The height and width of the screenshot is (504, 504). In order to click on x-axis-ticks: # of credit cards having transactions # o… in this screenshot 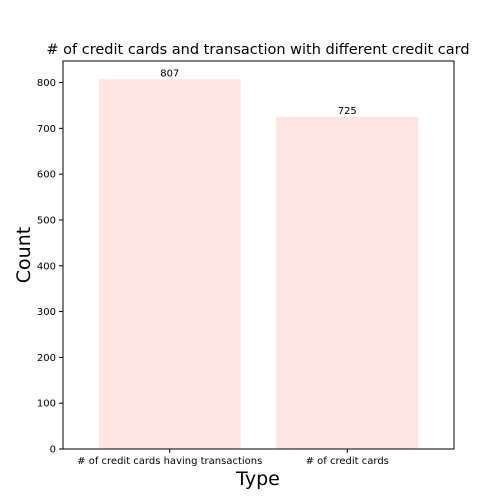, I will do `click(233, 458)`.